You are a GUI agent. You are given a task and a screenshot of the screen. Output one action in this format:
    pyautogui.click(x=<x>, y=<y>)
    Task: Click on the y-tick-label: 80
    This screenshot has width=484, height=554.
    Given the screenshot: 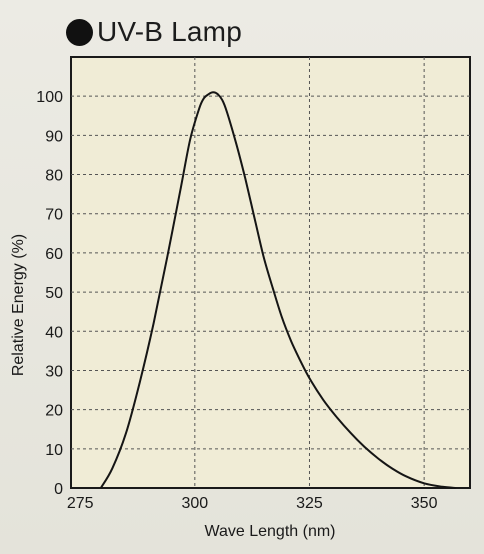 What is the action you would take?
    pyautogui.click(x=54, y=176)
    